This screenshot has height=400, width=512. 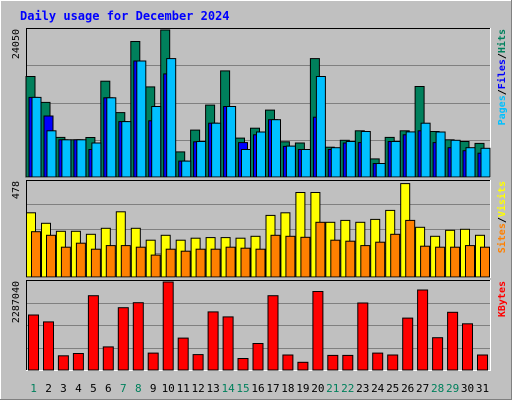 I want to click on day-label-22: 22, so click(x=347, y=388).